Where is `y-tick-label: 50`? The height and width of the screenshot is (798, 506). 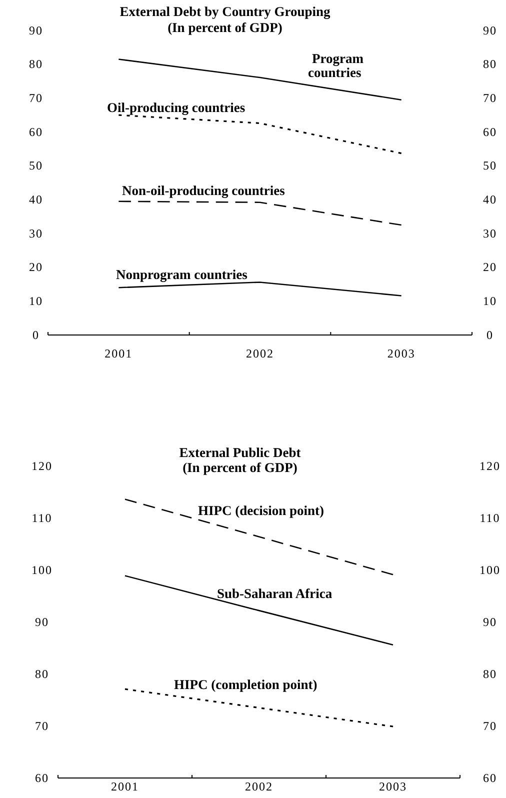
y-tick-label: 50 is located at coordinates (36, 165).